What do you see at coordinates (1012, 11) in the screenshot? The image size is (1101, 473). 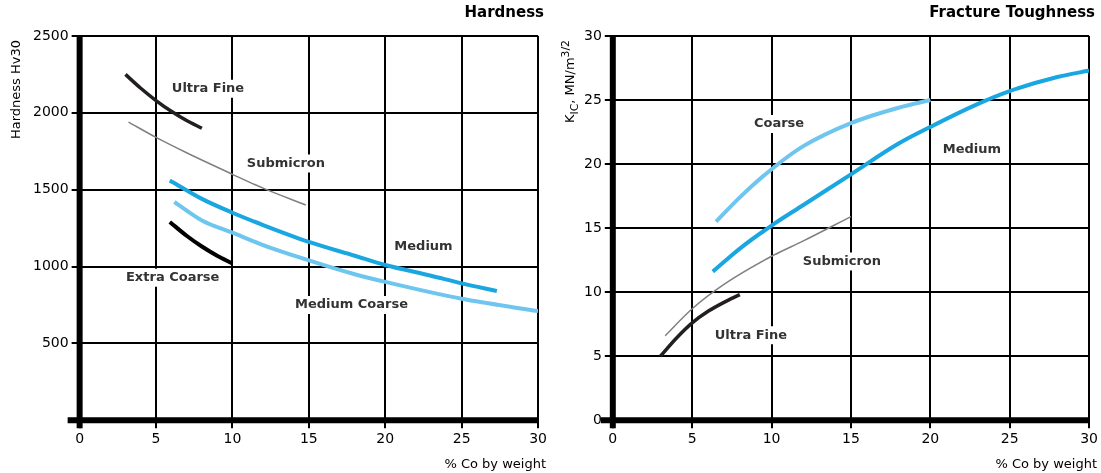 I see `chart-title: Fracture Toughness` at bounding box center [1012, 11].